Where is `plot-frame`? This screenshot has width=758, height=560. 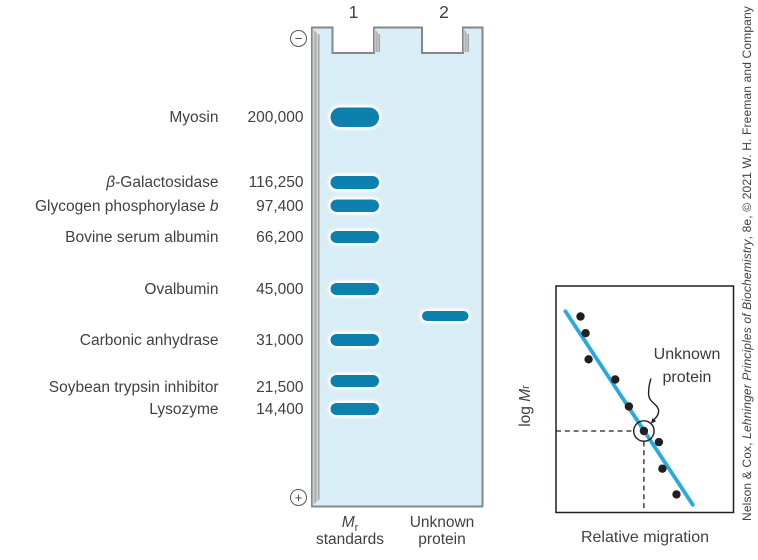 plot-frame is located at coordinates (645, 399).